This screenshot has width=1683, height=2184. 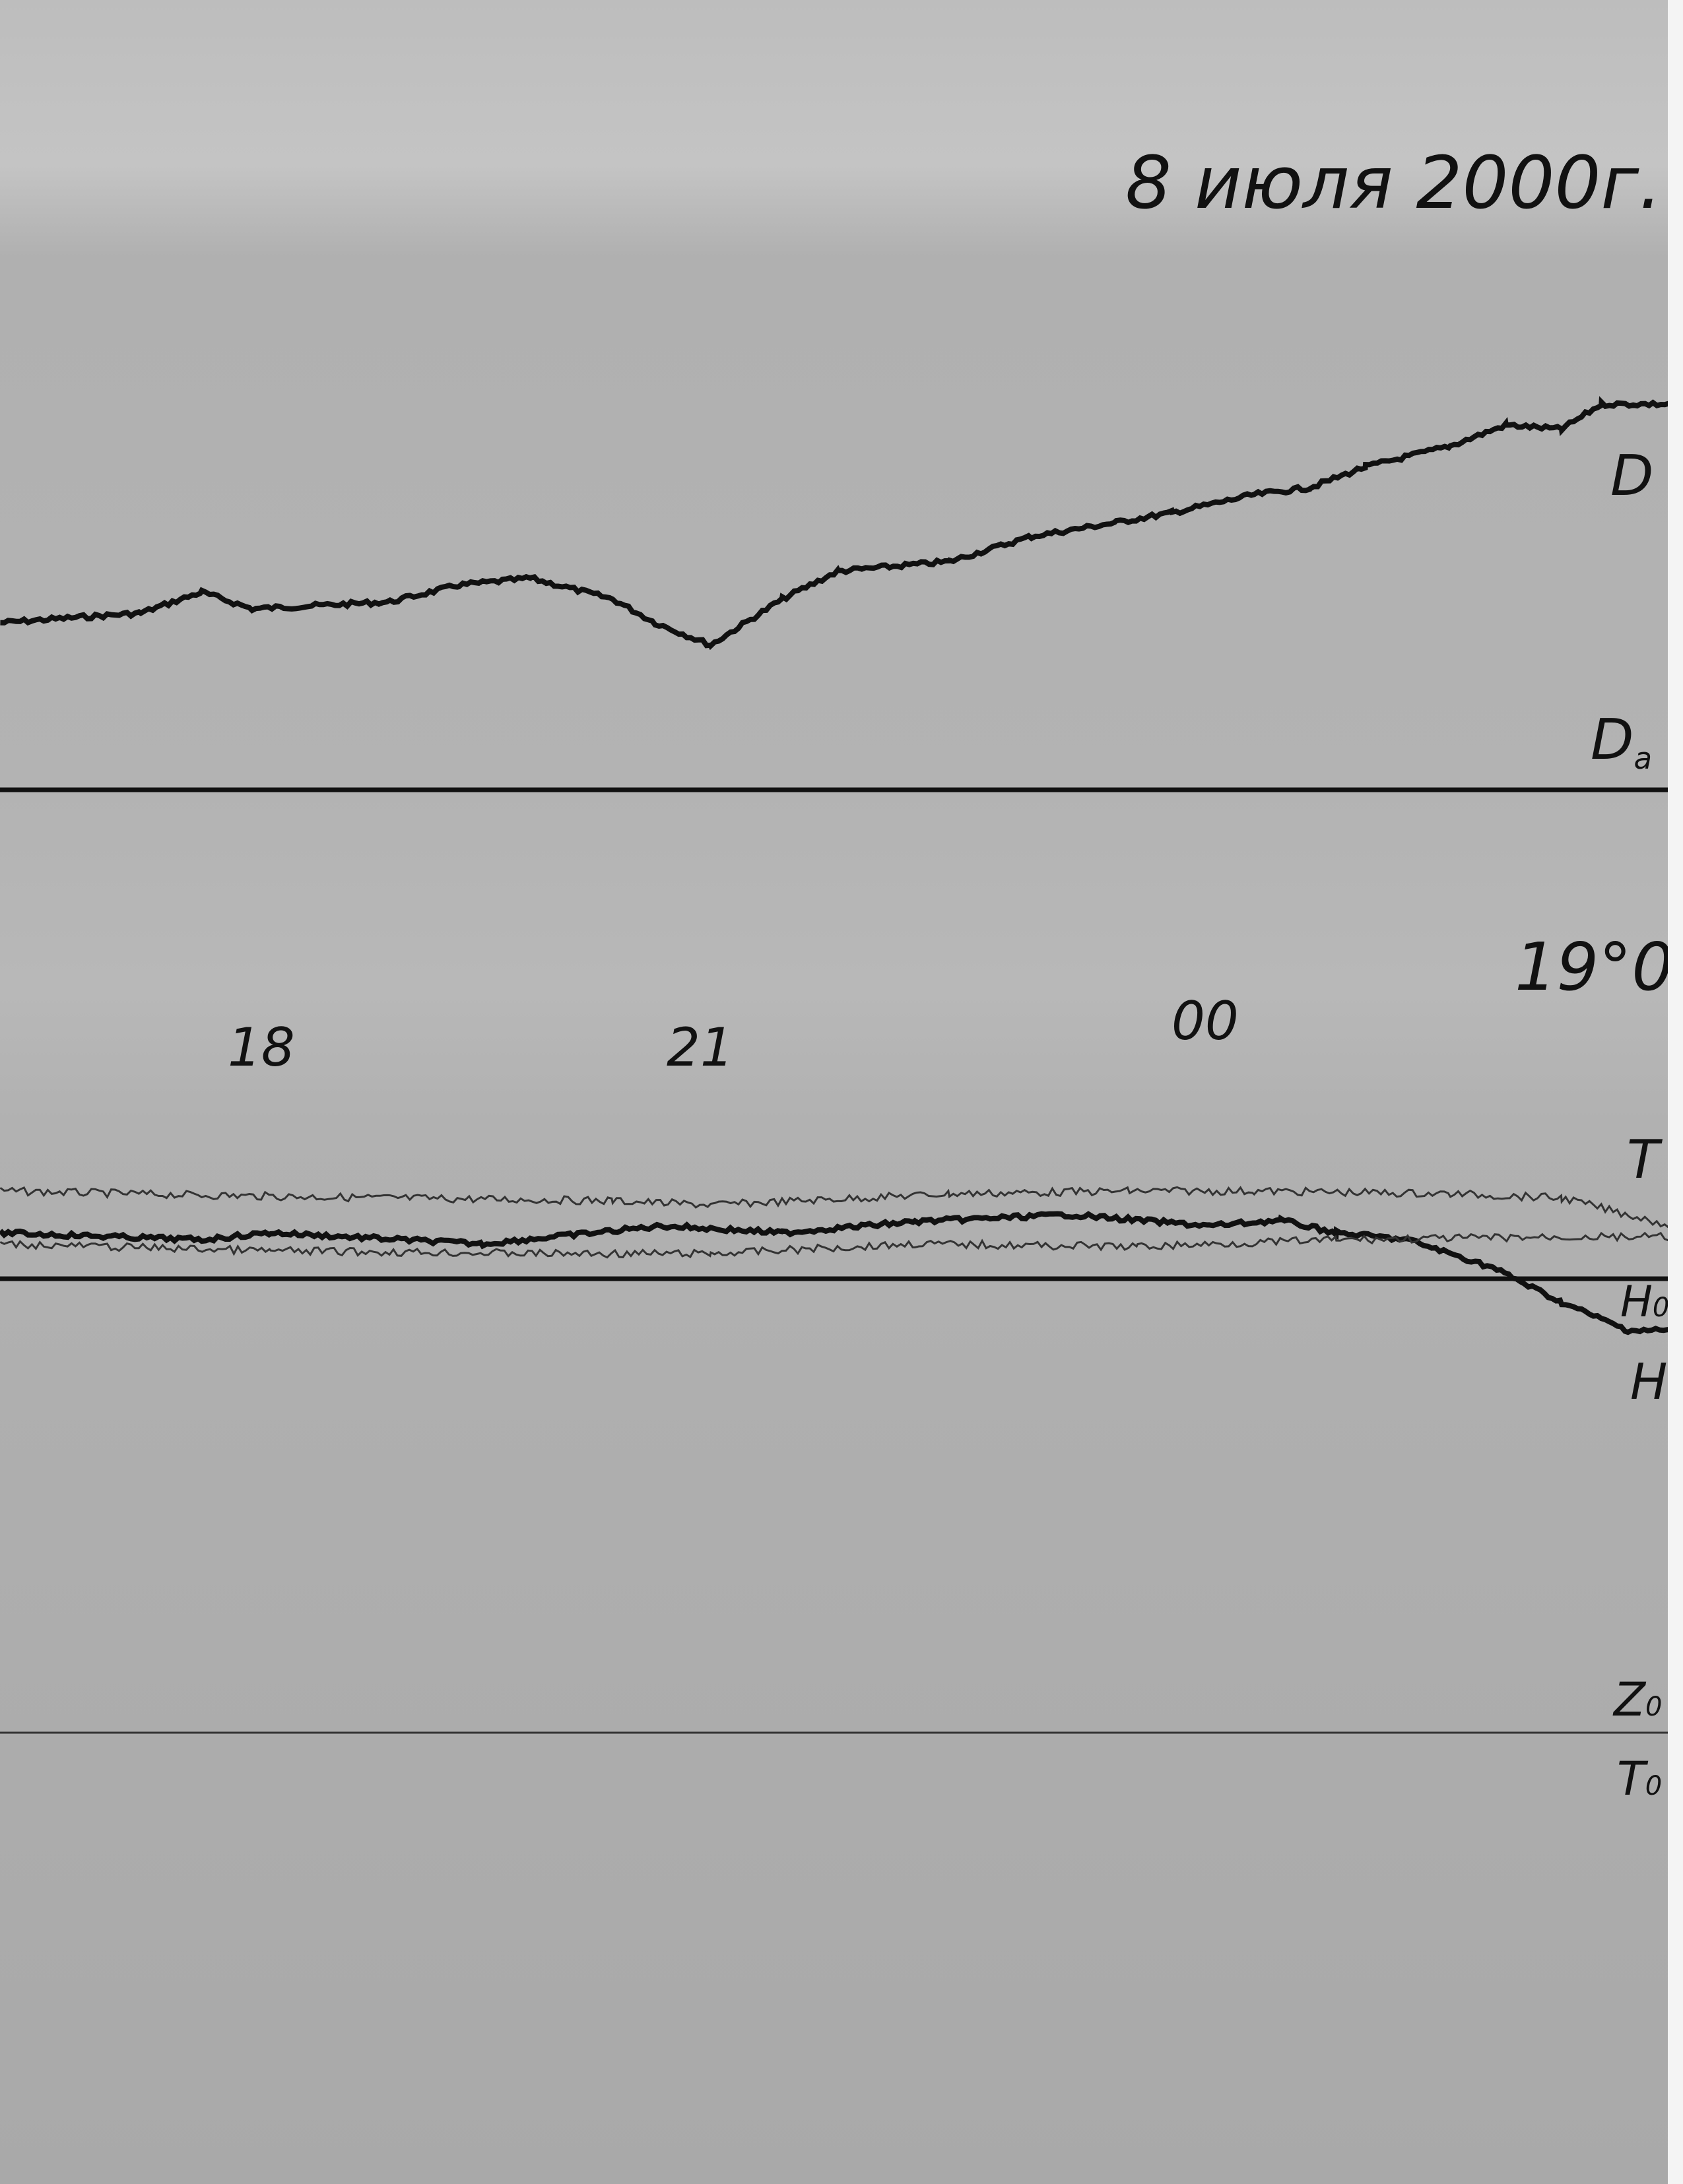 I want to click on paper-edge, so click(x=1675, y=1092).